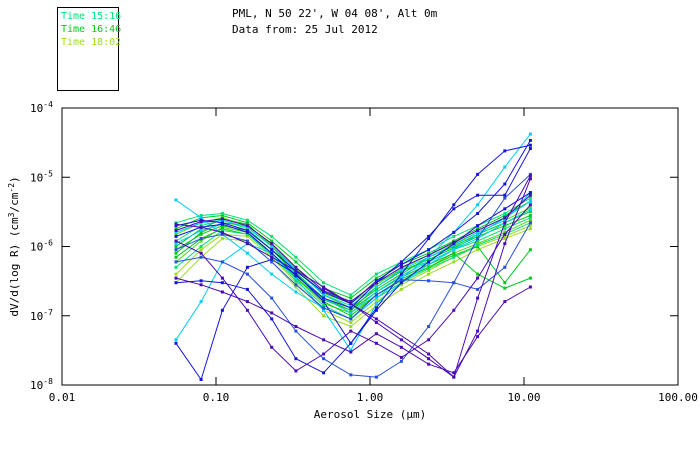 The width and height of the screenshot is (700, 450). I want to click on y-axis-tick-label: 10⁻⁶, so click(41, 246).